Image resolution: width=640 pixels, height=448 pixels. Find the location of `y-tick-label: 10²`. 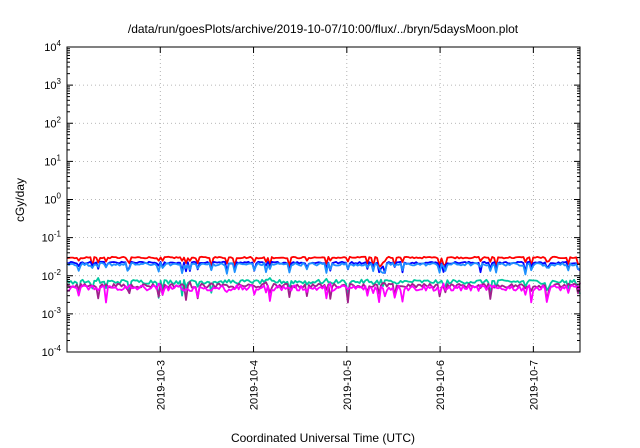

y-tick-label: 10² is located at coordinates (52, 122).